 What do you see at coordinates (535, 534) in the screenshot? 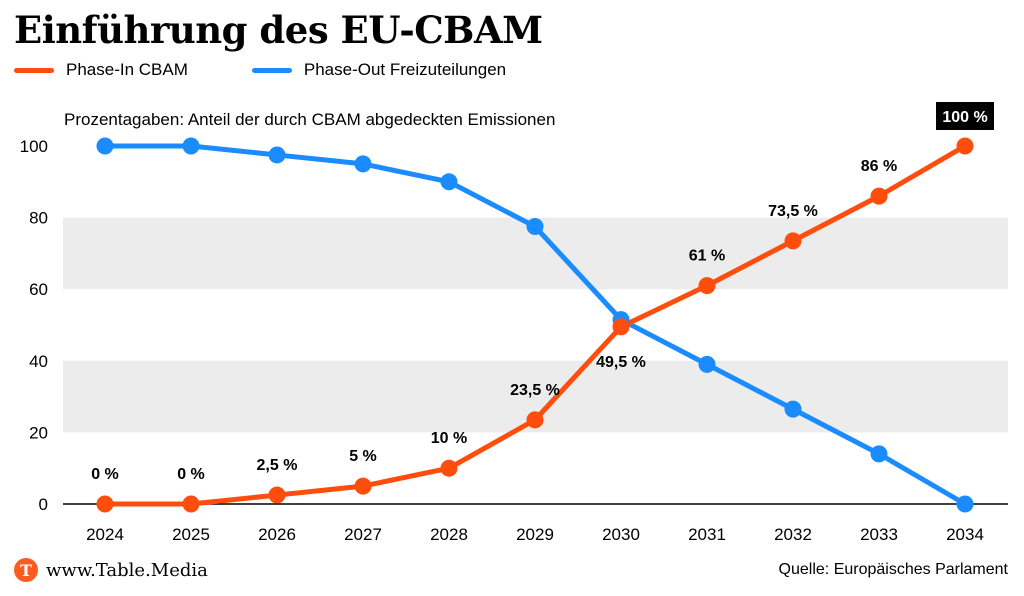
I see `x-tick-label: 2029` at bounding box center [535, 534].